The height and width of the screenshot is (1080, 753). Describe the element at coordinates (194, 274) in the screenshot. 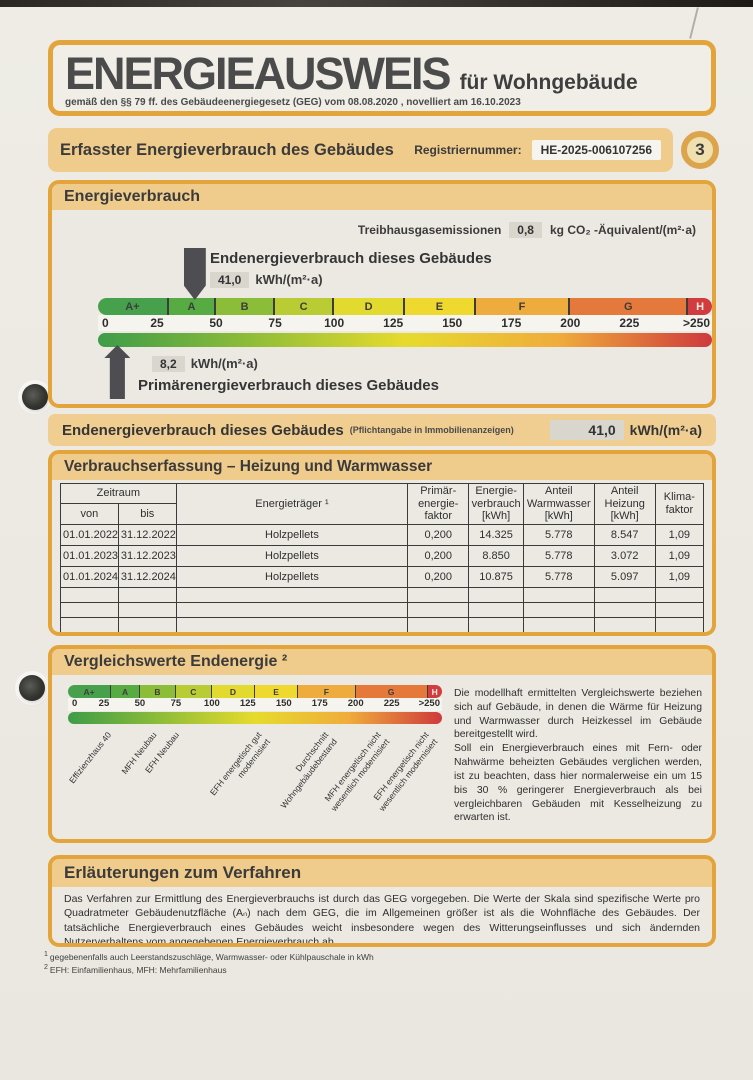

I see `end-energy-arrow-marker` at that location.